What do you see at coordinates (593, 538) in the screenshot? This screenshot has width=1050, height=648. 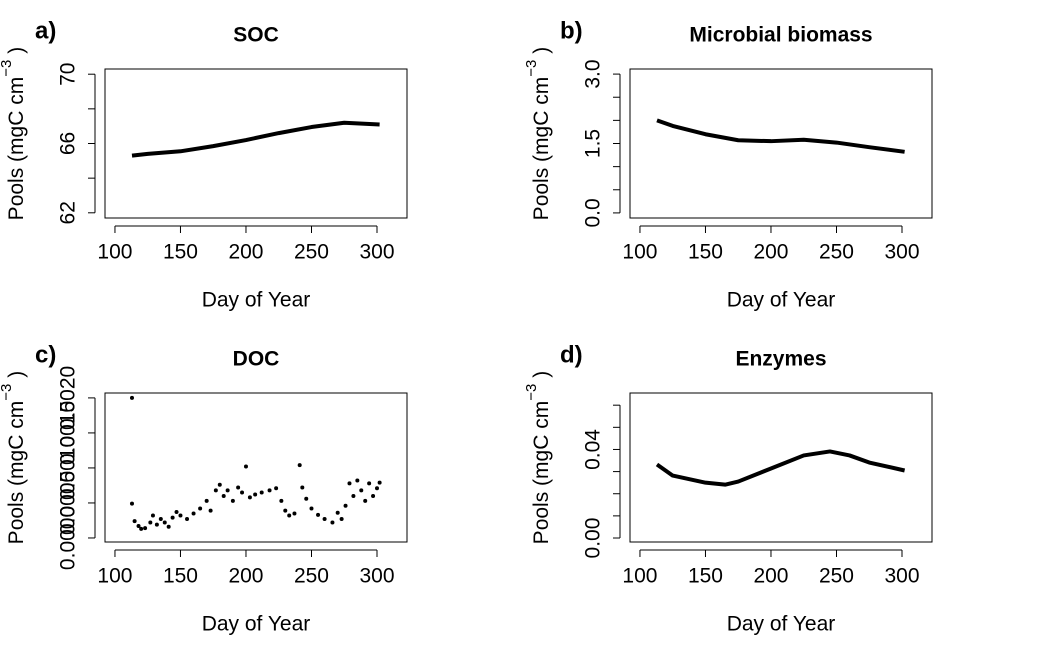 I see `y-tick-label: 0.00` at bounding box center [593, 538].